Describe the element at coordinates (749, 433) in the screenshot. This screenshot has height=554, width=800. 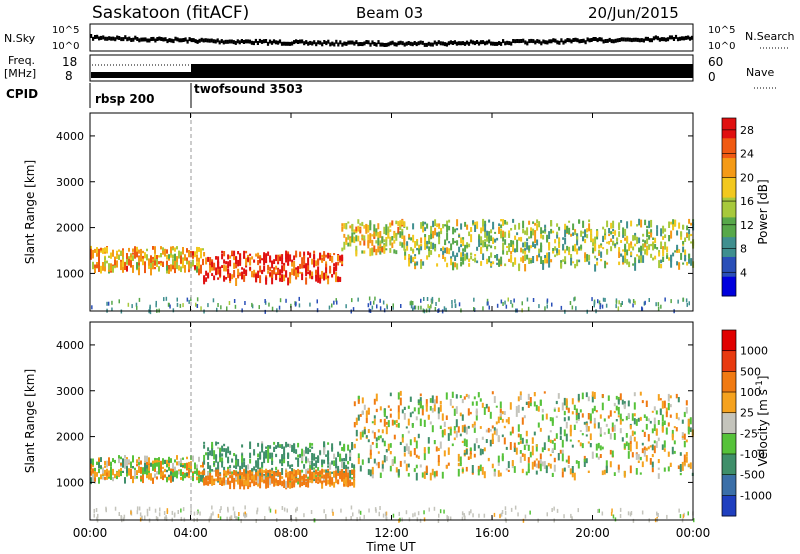
I see `colorbar-tick-label: -25` at that location.